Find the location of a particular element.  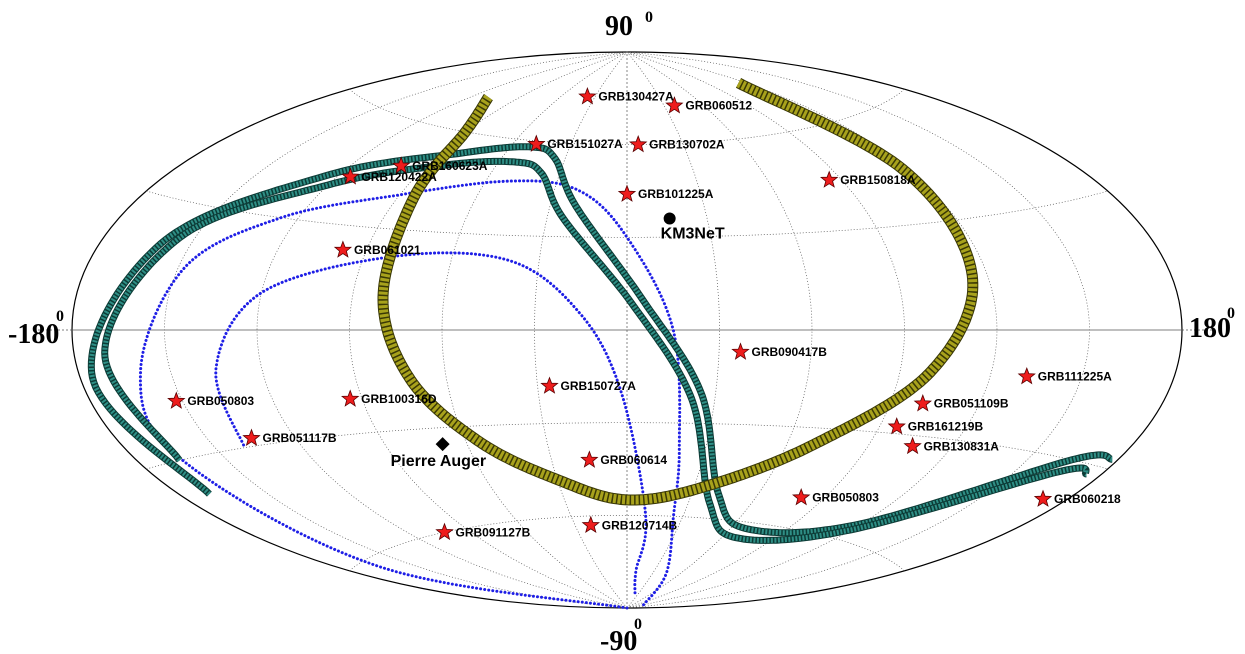

grb-label: GRB051109B is located at coordinates (971, 404).